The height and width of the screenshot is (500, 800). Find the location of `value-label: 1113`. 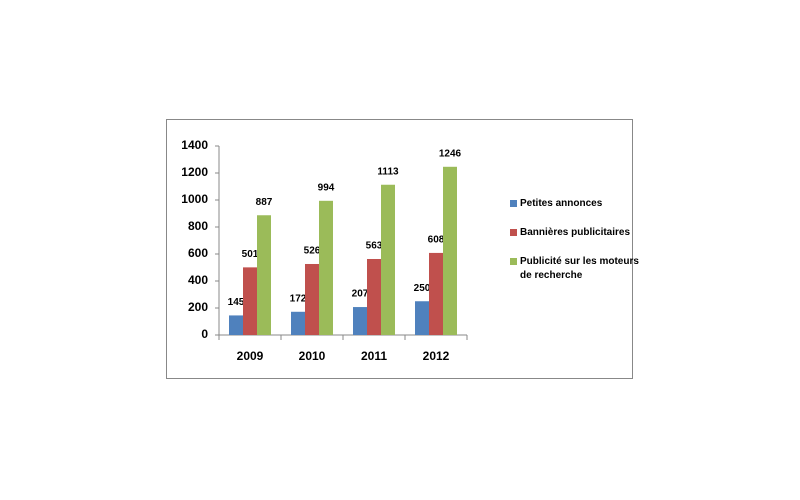

value-label: 1113 is located at coordinates (388, 171).